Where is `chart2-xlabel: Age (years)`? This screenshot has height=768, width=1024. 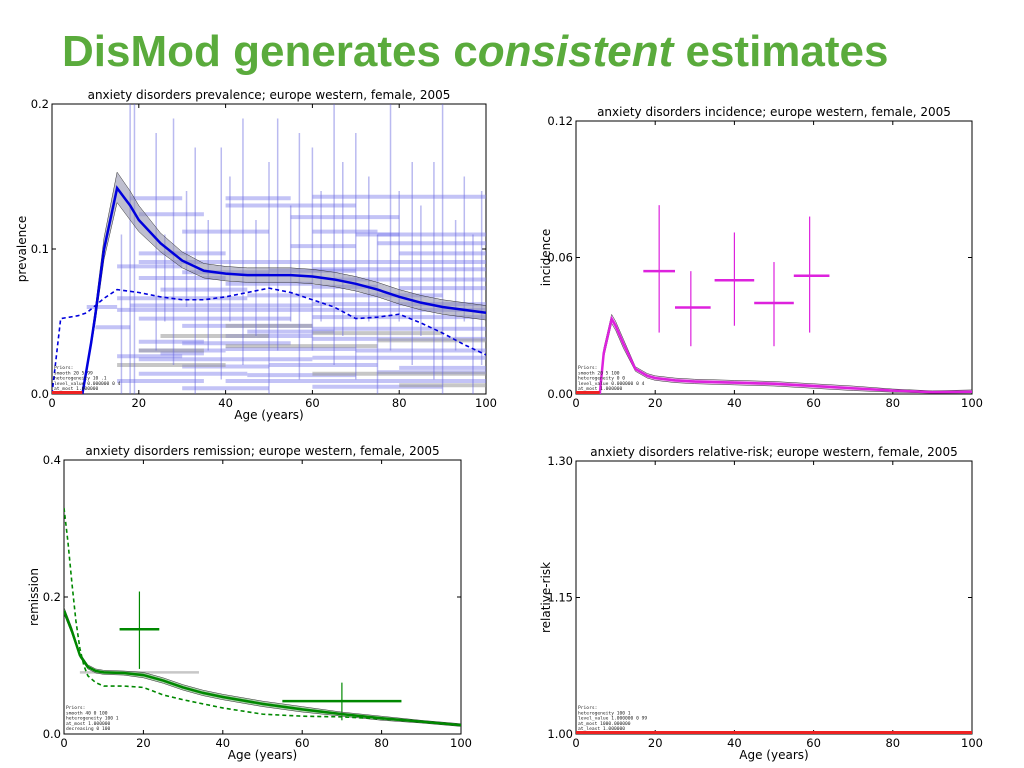 chart2-xlabel: Age (years) is located at coordinates (262, 755).